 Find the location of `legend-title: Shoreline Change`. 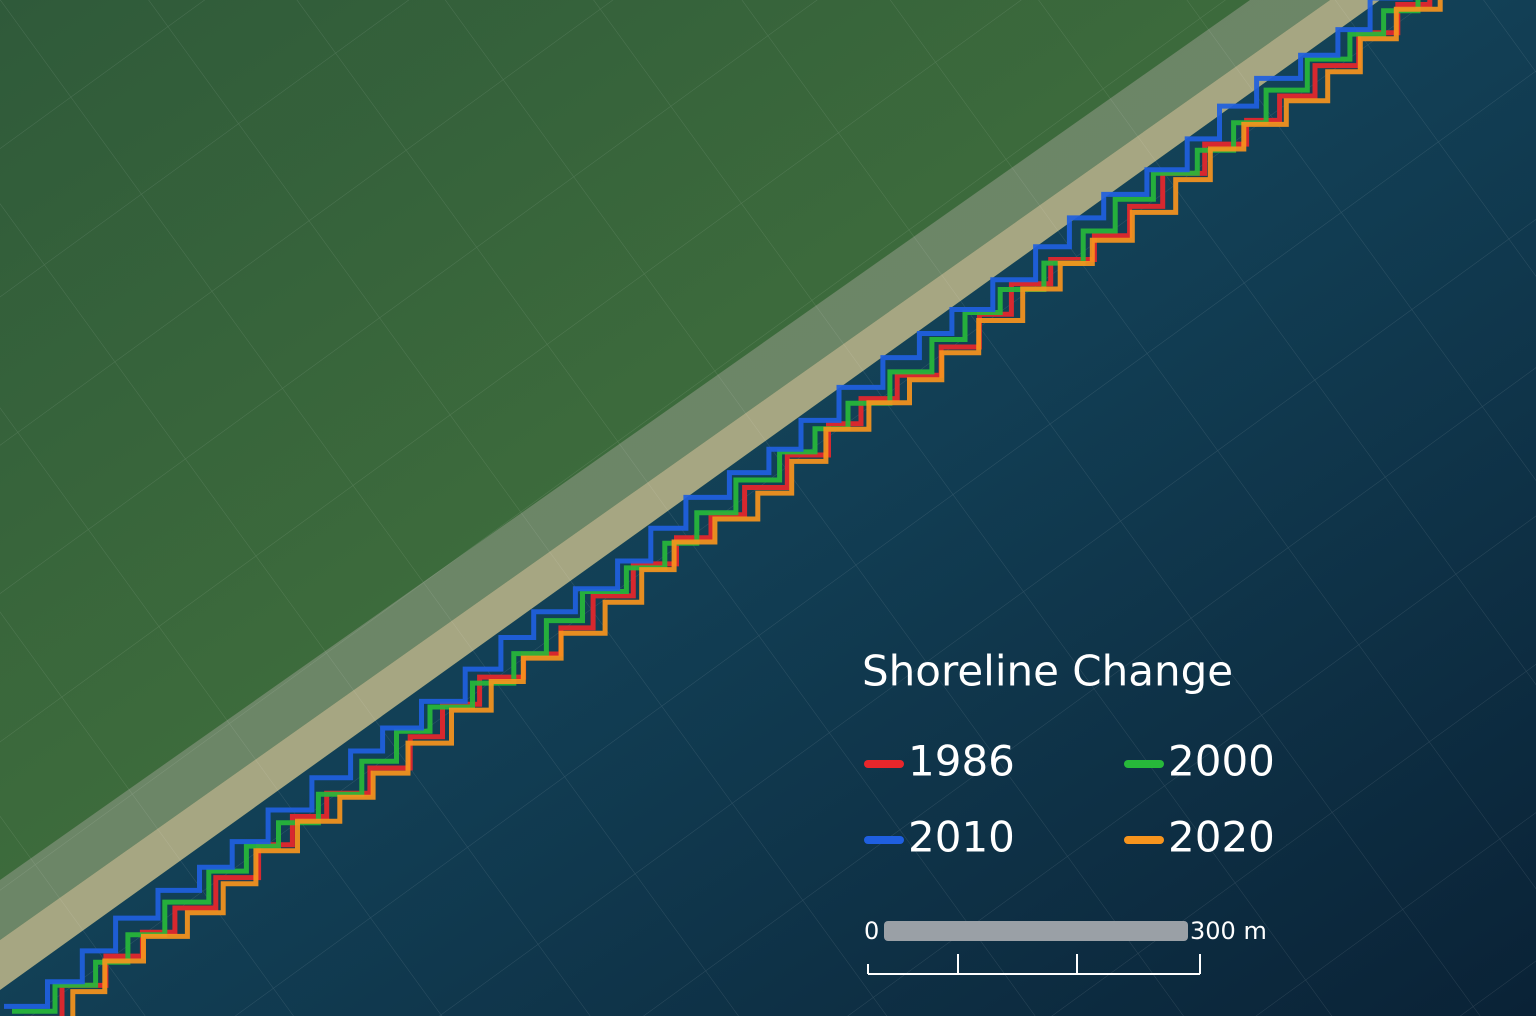

legend-title: Shoreline Change is located at coordinates (1047, 671).